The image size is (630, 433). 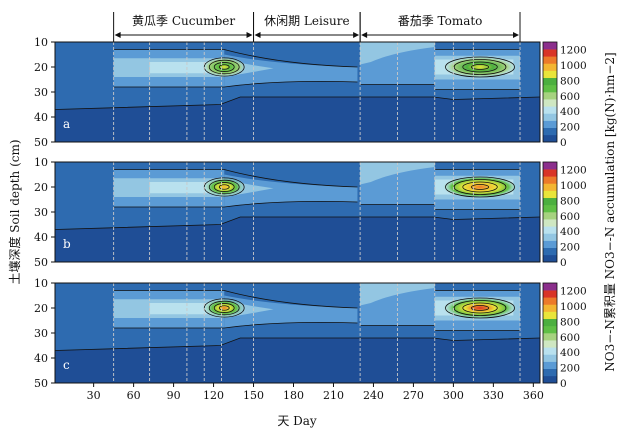 I want to click on x-tick-label: 180, so click(x=293, y=395).